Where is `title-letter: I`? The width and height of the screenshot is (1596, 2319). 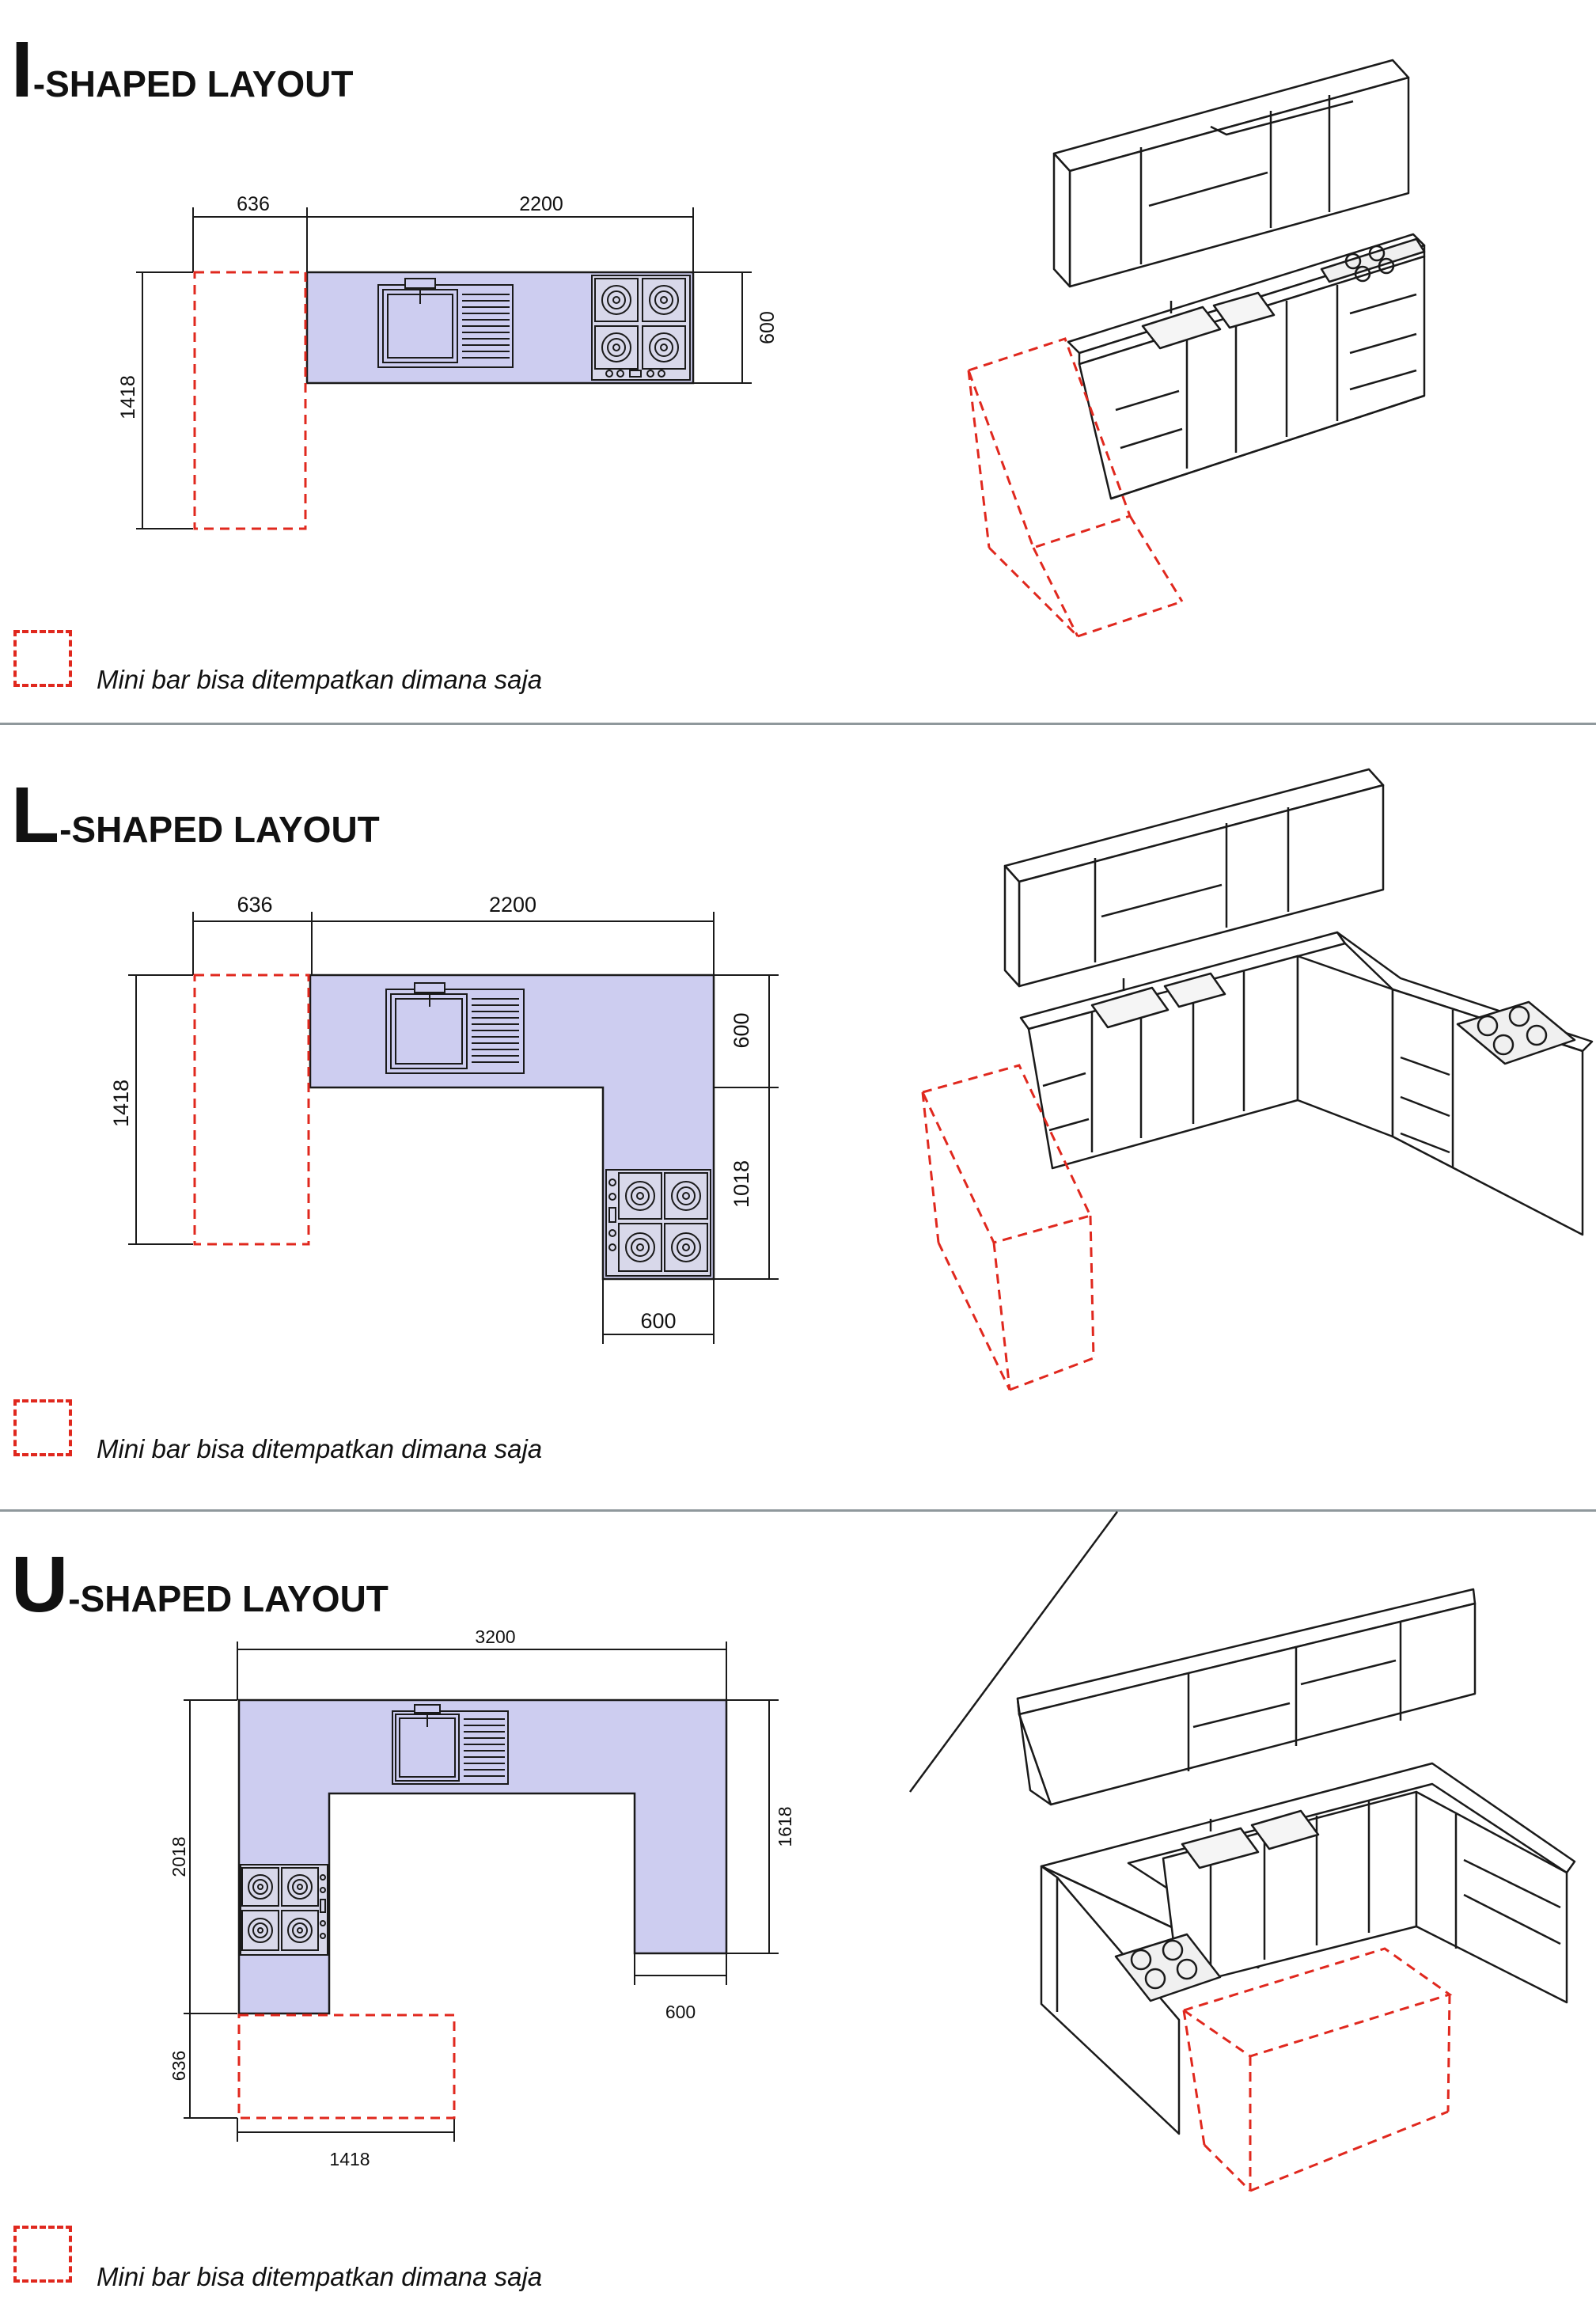
title-letter: I is located at coordinates (22, 70).